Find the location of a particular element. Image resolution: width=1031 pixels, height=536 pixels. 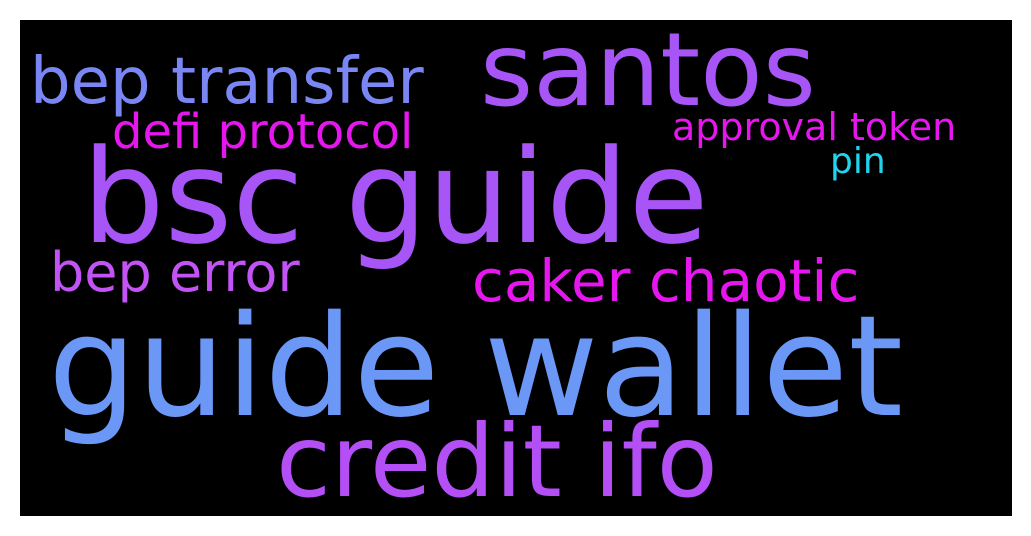

word-credit-ifo: credit ifo is located at coordinates (497, 459).